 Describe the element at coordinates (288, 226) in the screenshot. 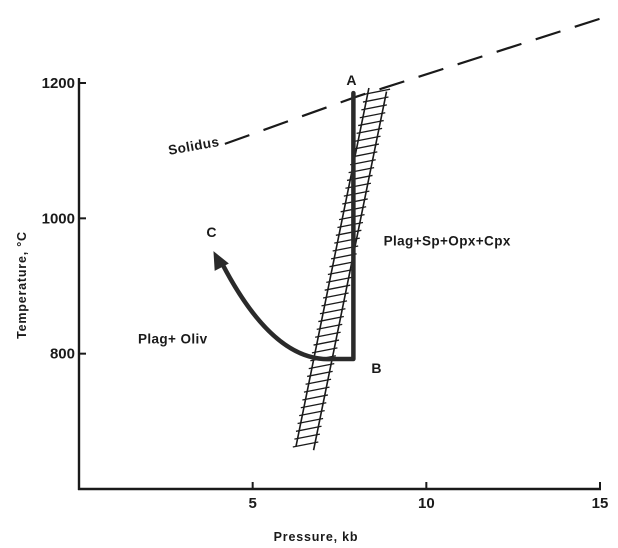

I see `pt-path-line` at that location.